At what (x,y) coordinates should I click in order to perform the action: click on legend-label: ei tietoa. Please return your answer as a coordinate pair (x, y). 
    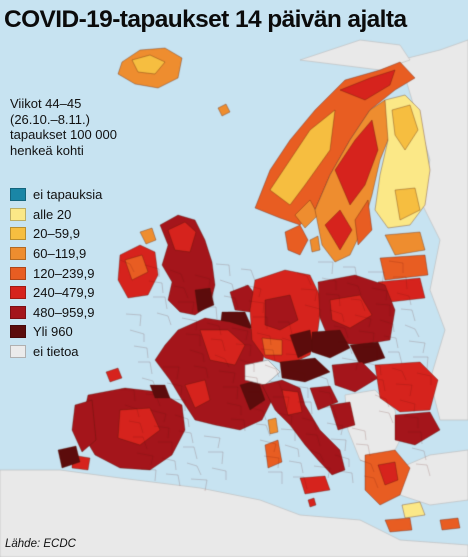
    Looking at the image, I should click on (56, 352).